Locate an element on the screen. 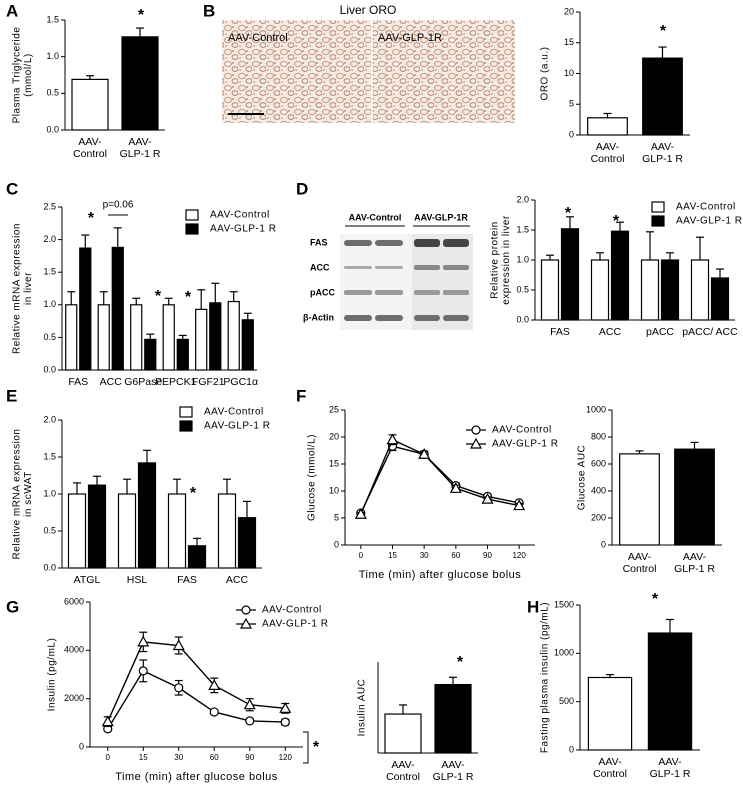 Image resolution: width=743 pixels, height=790 pixels. y-axis-label: Plasma Triglyceride(mmol/L) is located at coordinates (22, 75).